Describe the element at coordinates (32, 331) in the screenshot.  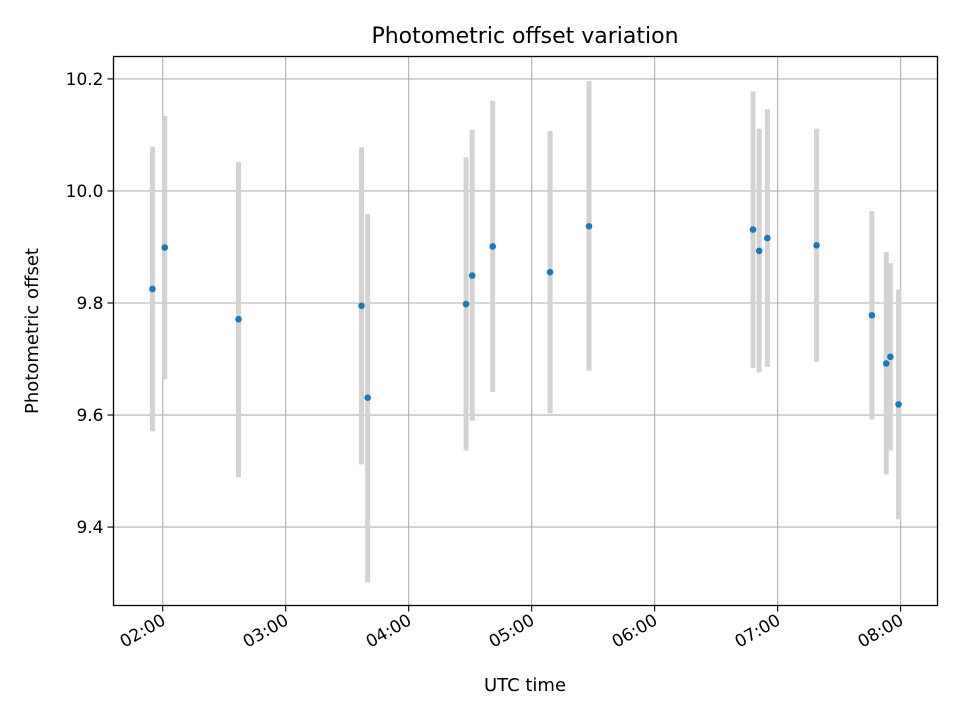
I see `y-axis-label: Photometric offset` at that location.